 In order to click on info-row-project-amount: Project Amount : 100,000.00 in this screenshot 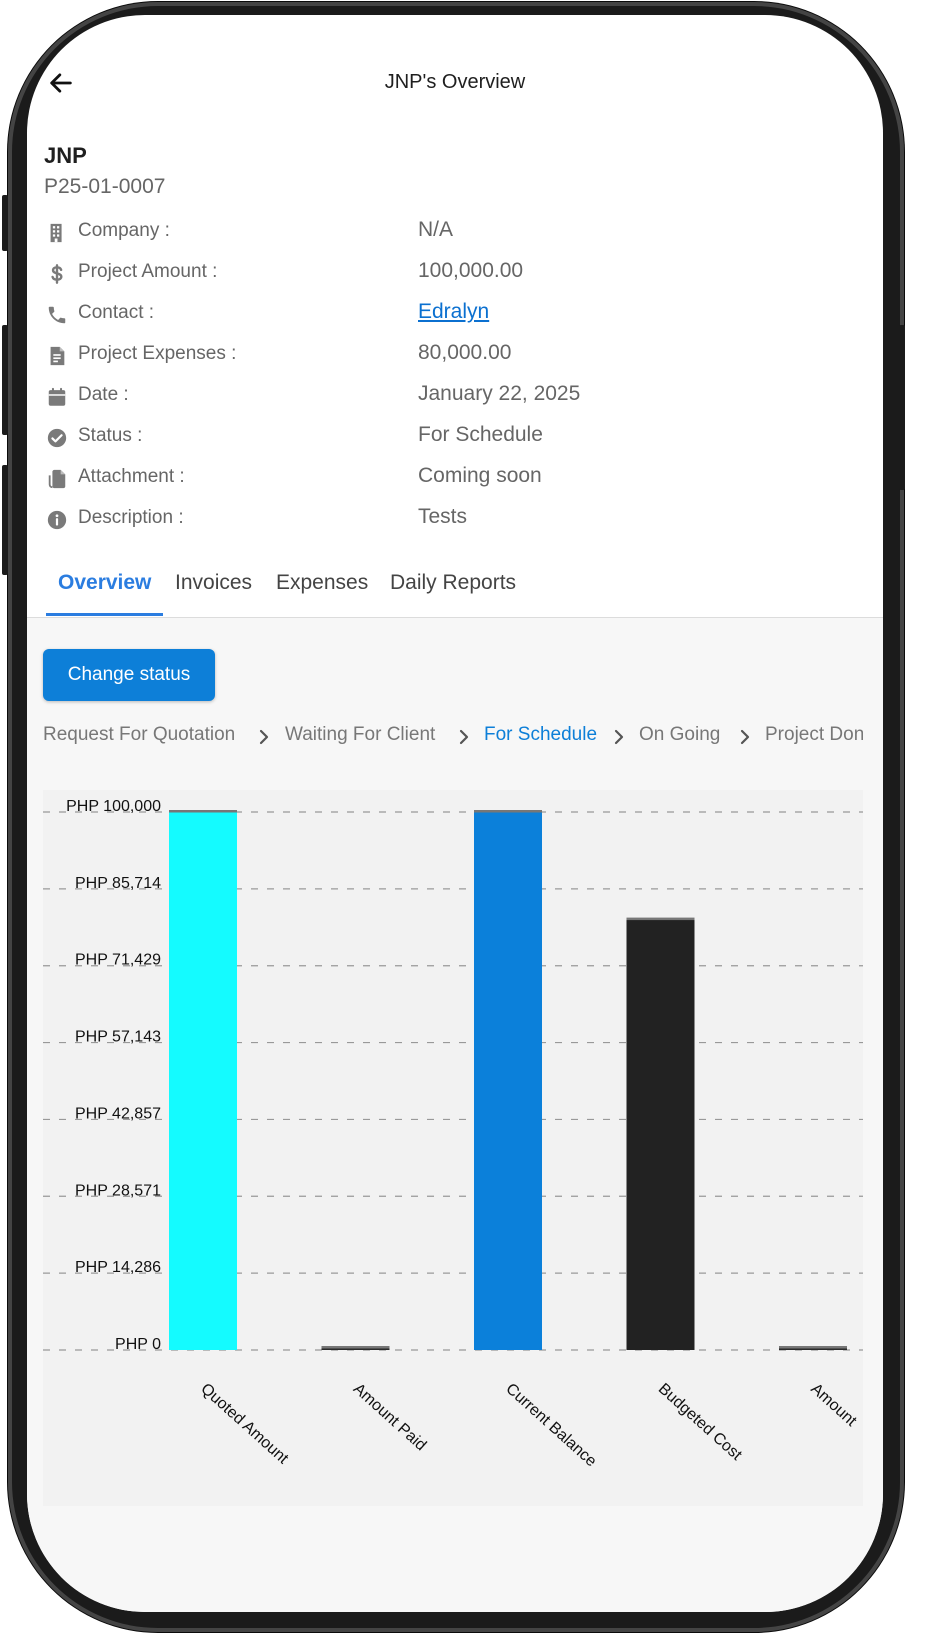, I will do `click(454, 274)`.